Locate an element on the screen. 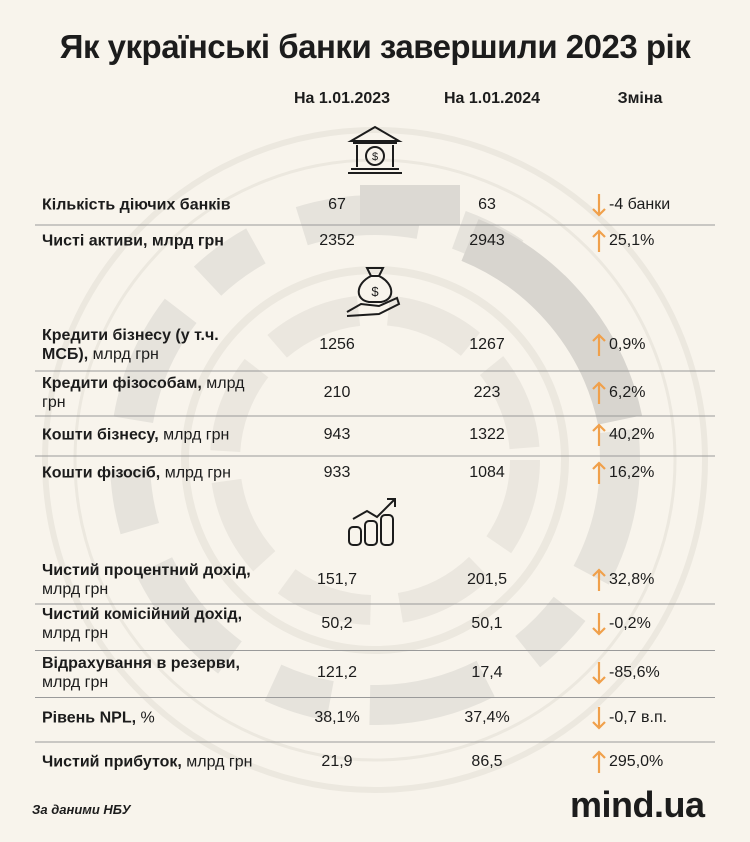  value-2024: 201,5 is located at coordinates (487, 579).